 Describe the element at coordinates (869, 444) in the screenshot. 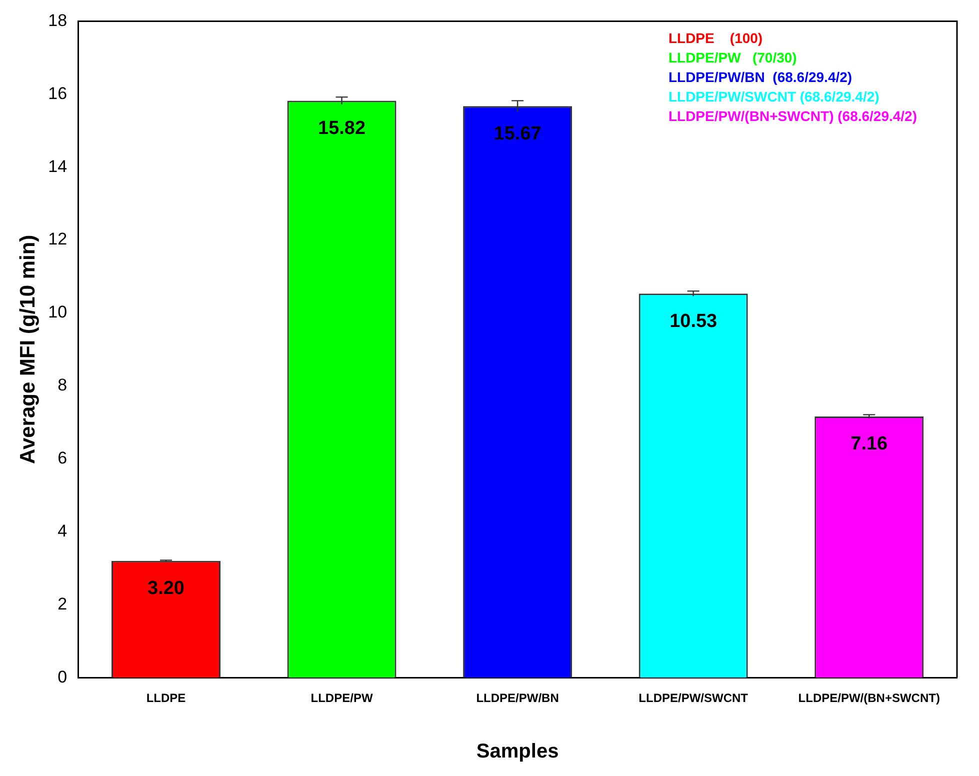

I see `data-label: 7.16` at that location.